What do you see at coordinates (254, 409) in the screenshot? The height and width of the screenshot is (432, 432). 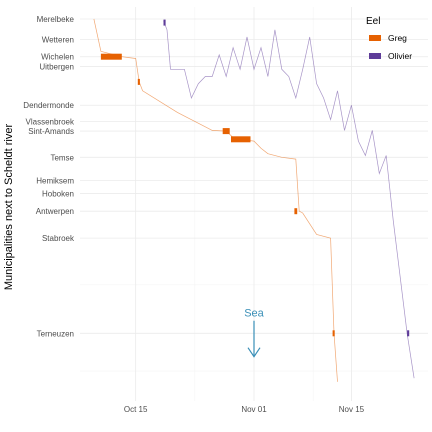 I see `x-tick-label: Nov 01` at bounding box center [254, 409].